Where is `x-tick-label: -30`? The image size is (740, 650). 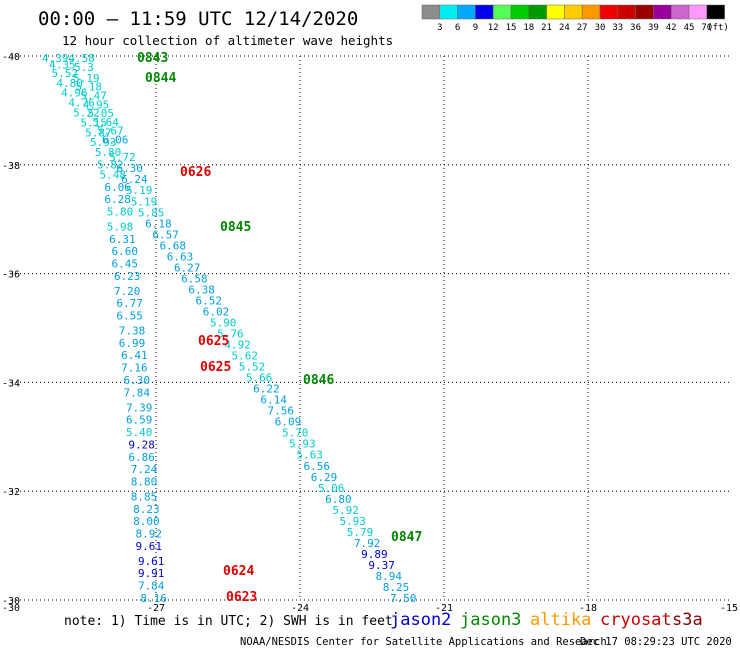 x-tick-label: -30 is located at coordinates (11, 608).